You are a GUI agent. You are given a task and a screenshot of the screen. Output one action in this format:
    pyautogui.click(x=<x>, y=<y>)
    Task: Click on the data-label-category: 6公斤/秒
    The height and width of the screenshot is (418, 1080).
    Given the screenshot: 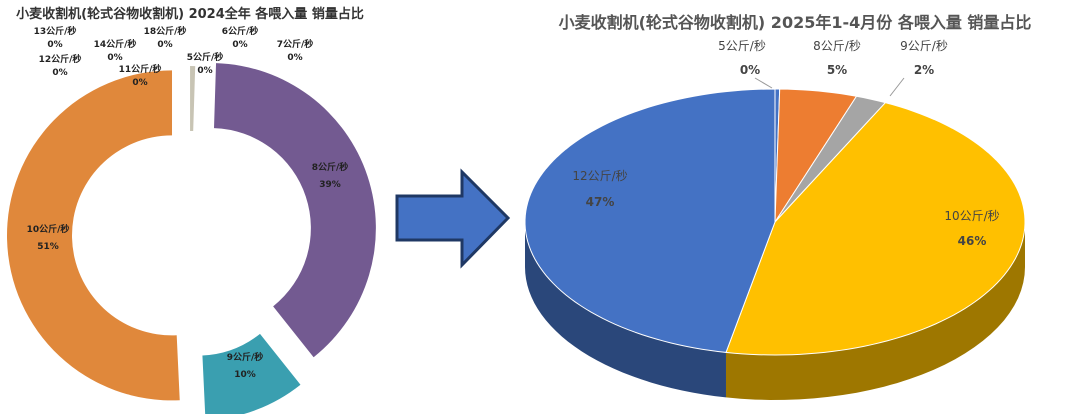 What is the action you would take?
    pyautogui.click(x=240, y=31)
    